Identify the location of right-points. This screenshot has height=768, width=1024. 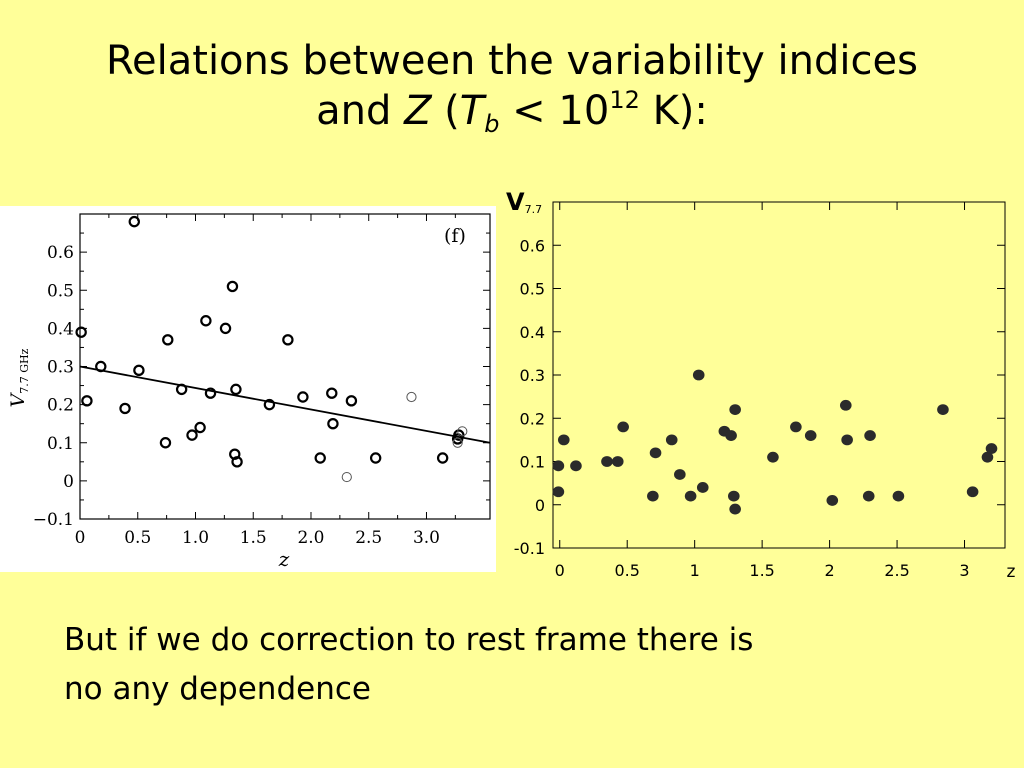
(775, 442).